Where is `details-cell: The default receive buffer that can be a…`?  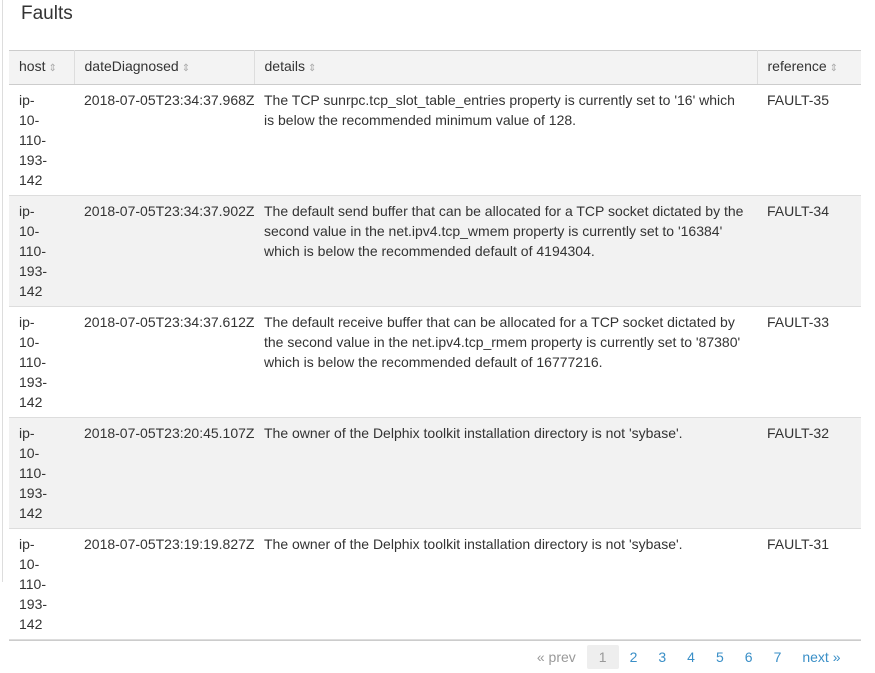 details-cell: The default receive buffer that can be a… is located at coordinates (505, 362).